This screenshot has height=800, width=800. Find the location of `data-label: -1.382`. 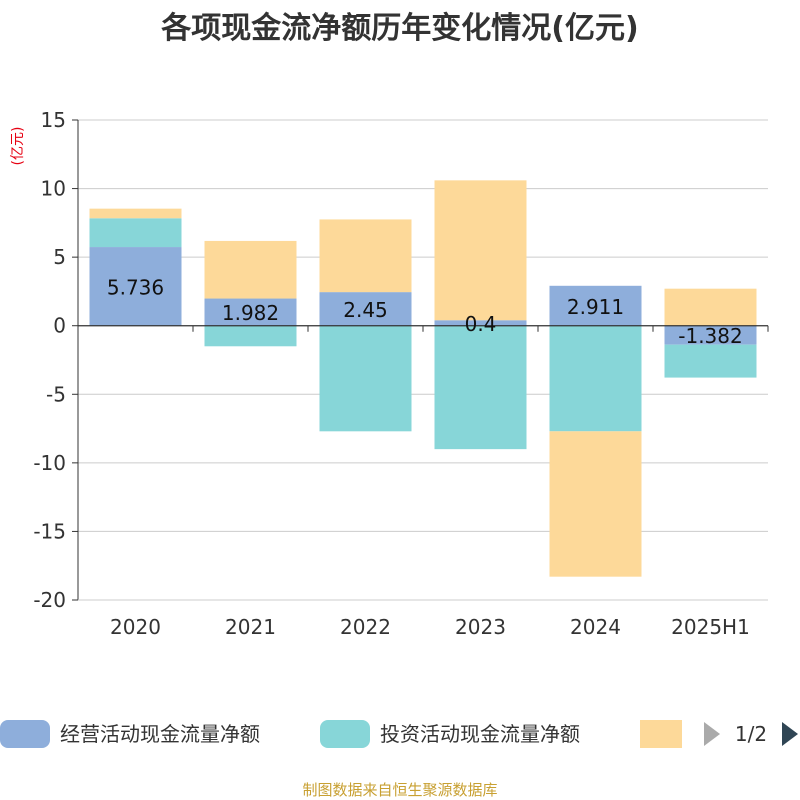

data-label: -1.382 is located at coordinates (710, 336).